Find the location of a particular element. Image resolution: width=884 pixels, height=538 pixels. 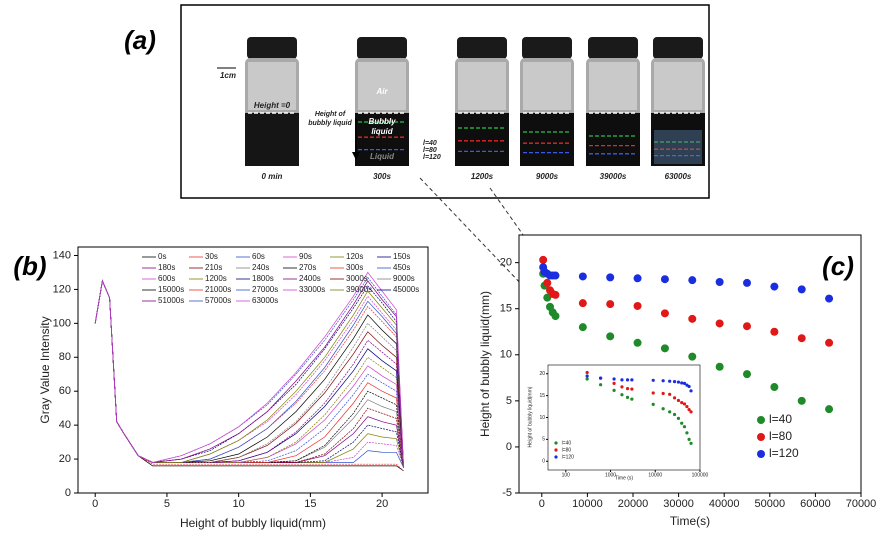

legend-label: l=120 is located at coordinates (784, 453).